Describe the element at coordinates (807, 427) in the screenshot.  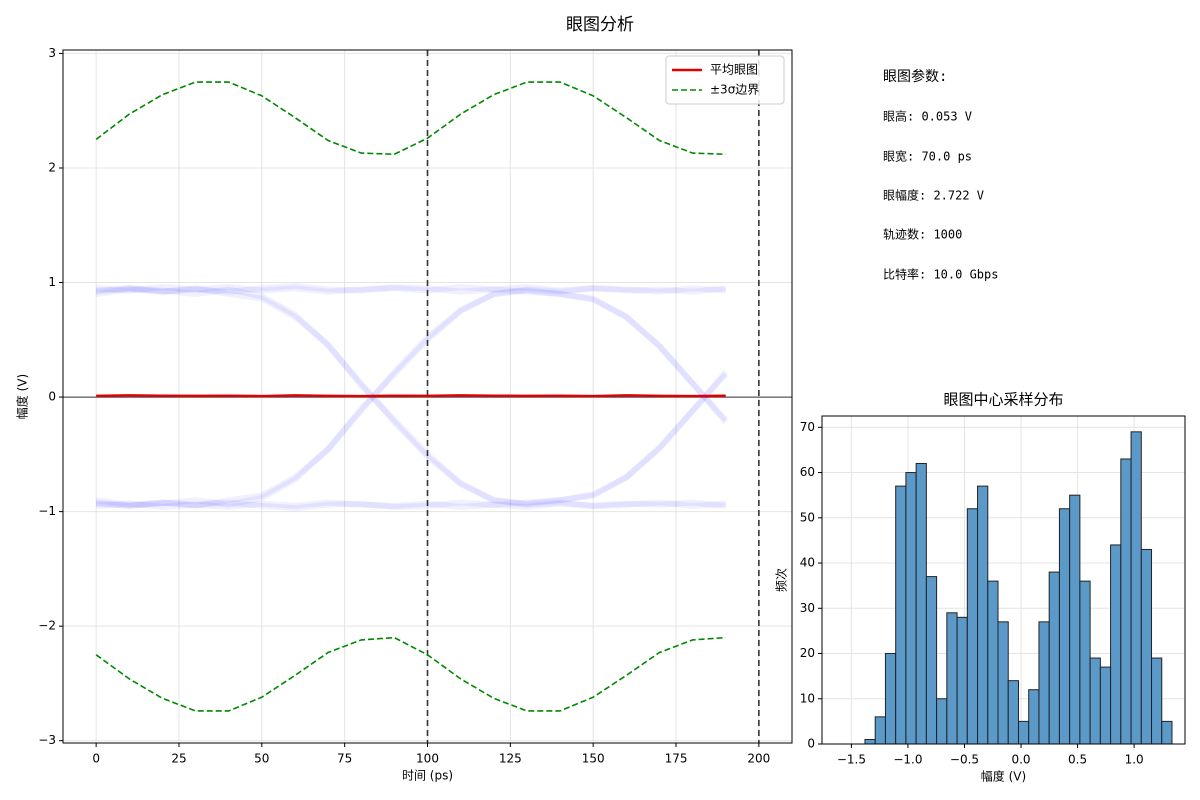
I see `y-tick-label: 70` at that location.